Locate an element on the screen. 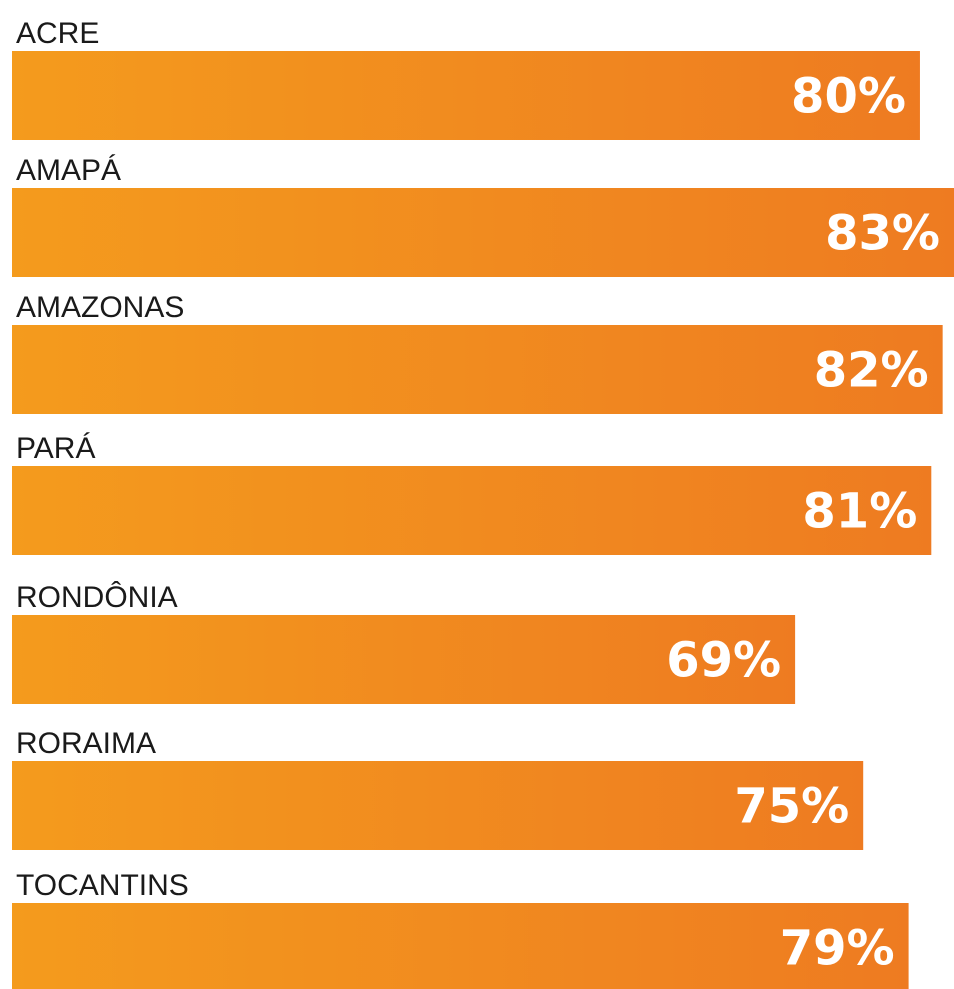 Image resolution: width=954 pixels, height=989 pixels. value-label: 83% is located at coordinates (882, 234).